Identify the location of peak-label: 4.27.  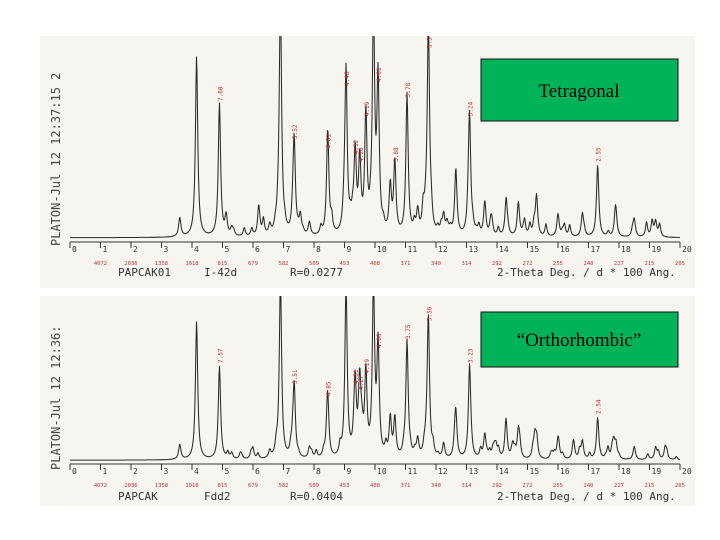
(361, 382).